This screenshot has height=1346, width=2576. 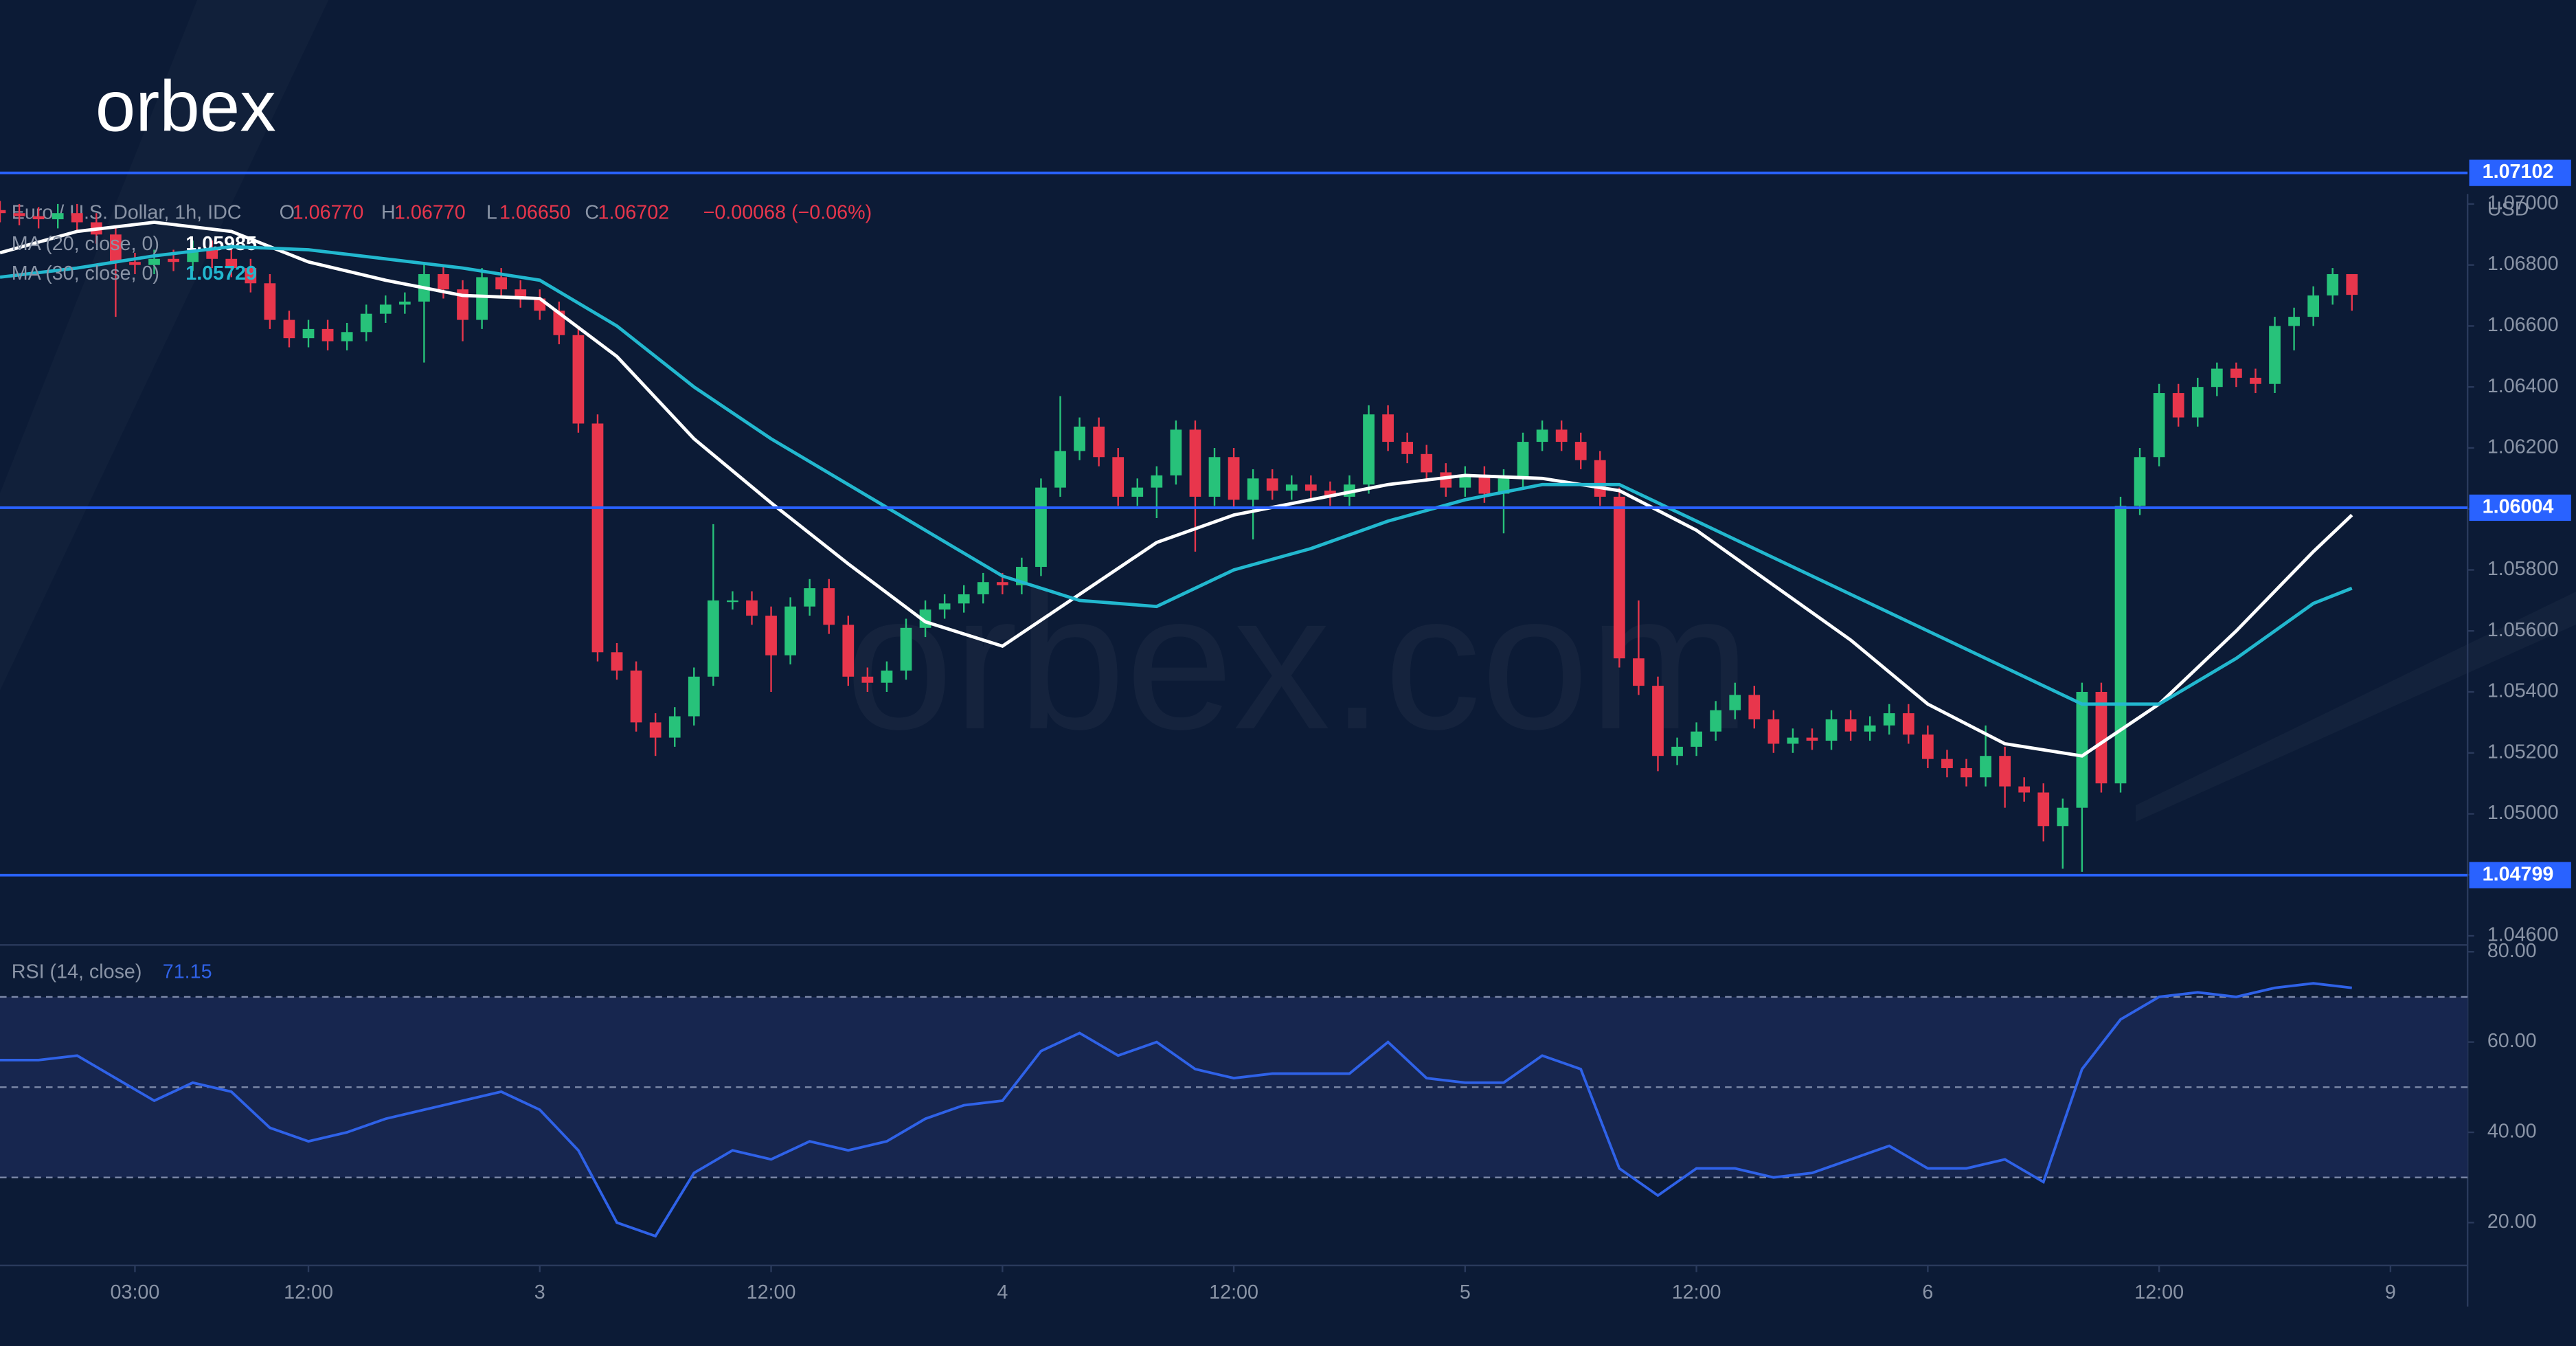 I want to click on stat-value: 1.06702, so click(x=634, y=213).